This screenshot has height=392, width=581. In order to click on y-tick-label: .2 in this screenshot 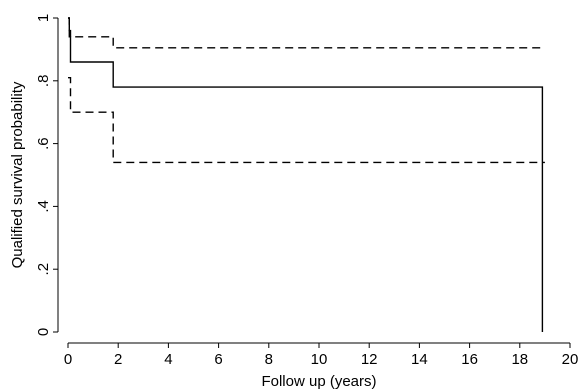, I will do `click(43, 269)`.